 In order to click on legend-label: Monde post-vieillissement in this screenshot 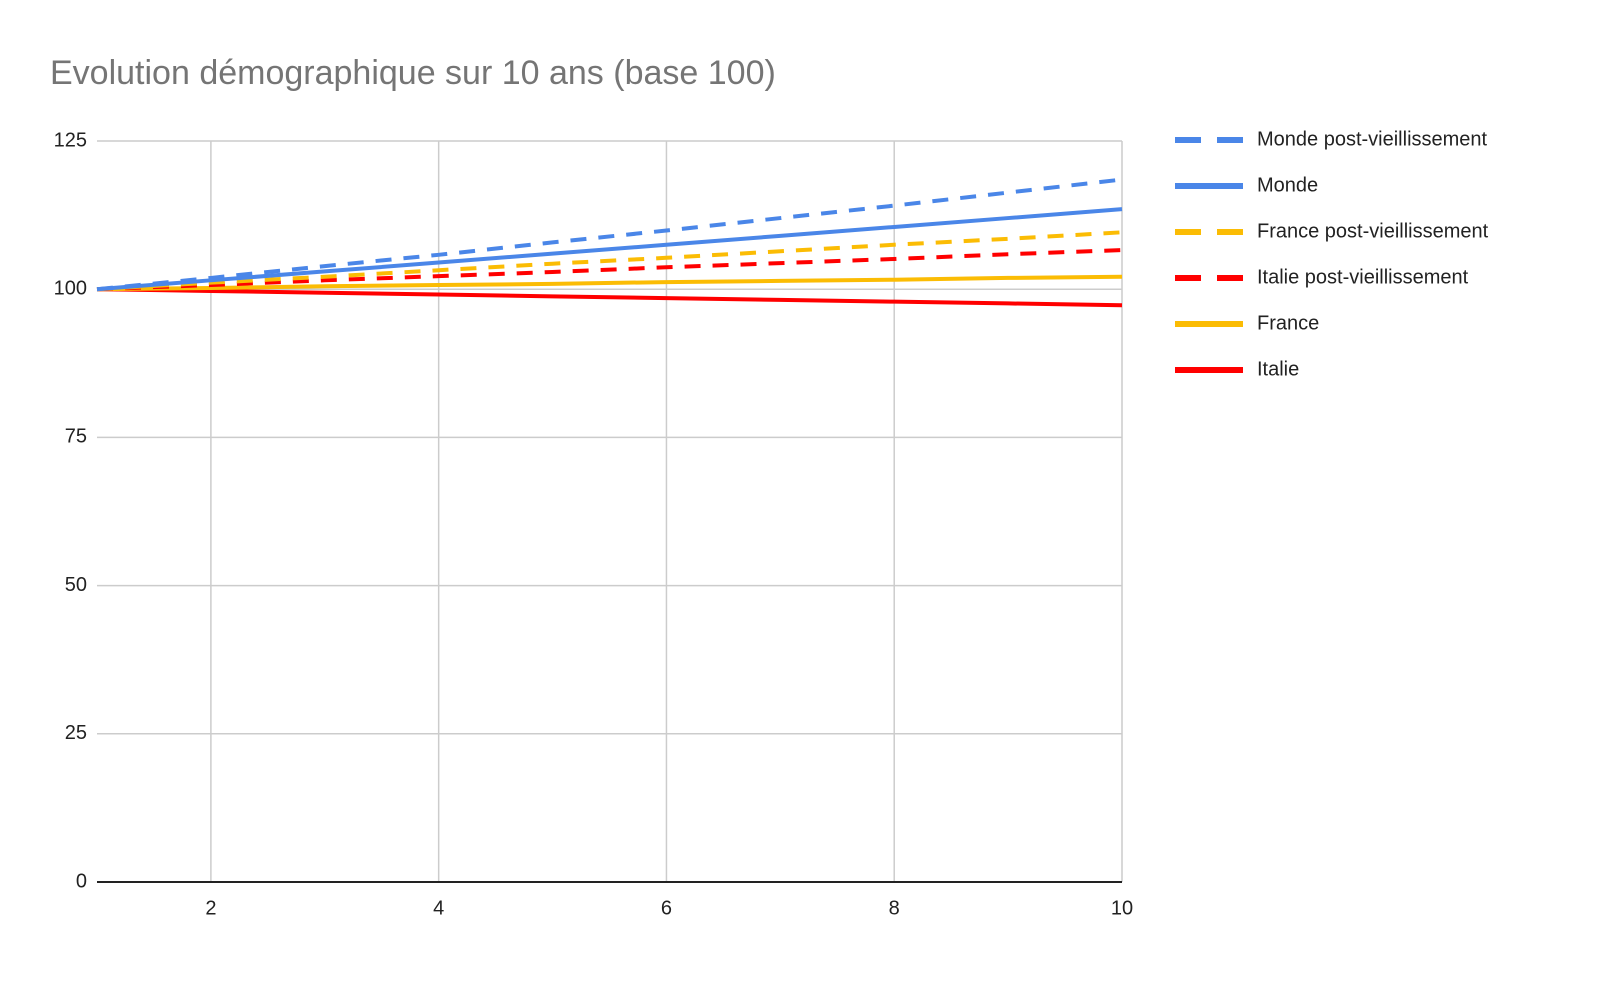, I will do `click(1372, 139)`.